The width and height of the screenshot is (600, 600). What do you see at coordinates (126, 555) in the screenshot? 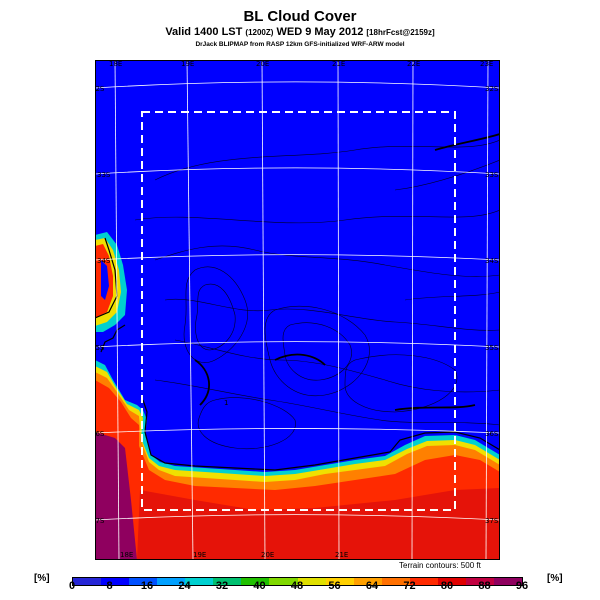
I see `lon-label-bottom: 18E` at bounding box center [126, 555].